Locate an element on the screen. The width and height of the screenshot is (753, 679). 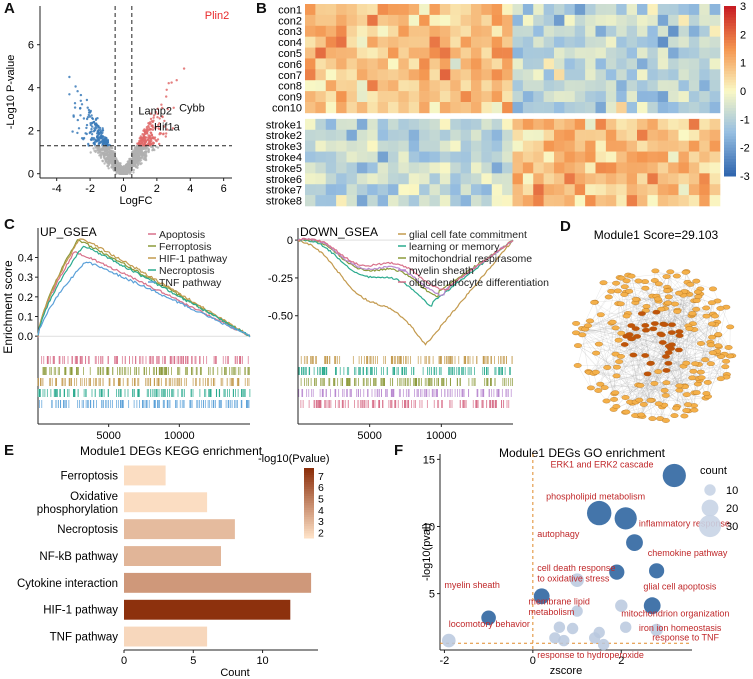
heatmap-row-label: stroke2 is located at coordinates (284, 136).